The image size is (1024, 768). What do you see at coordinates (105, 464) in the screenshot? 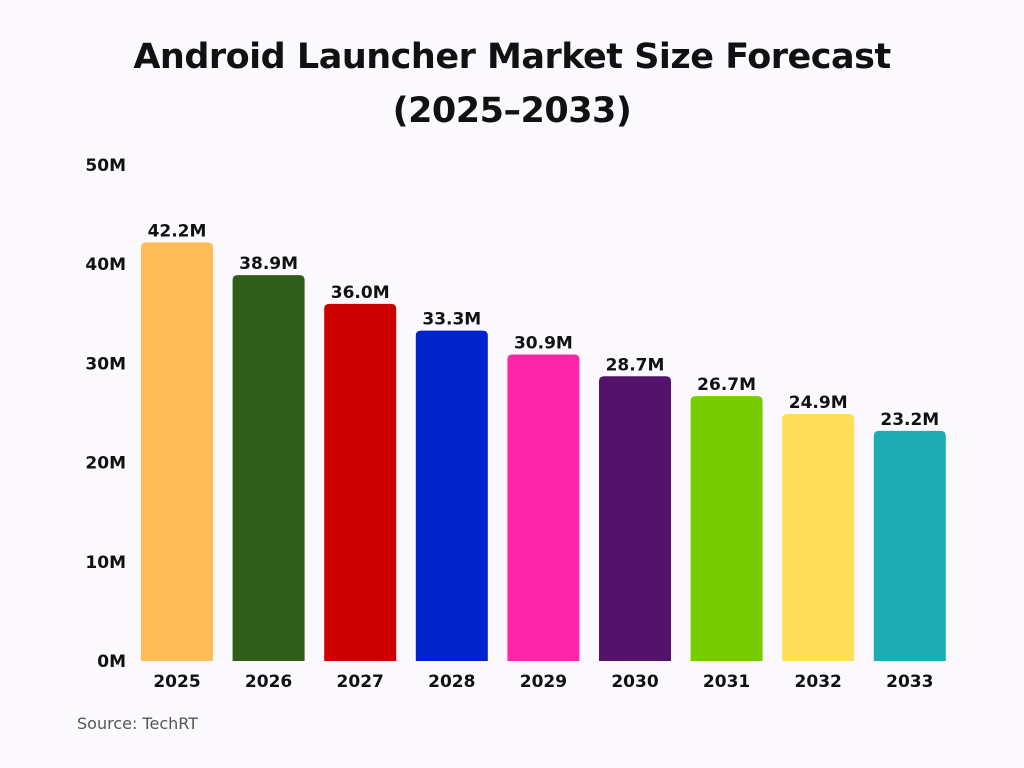
I see `y-tick-label: 20M` at bounding box center [105, 464].